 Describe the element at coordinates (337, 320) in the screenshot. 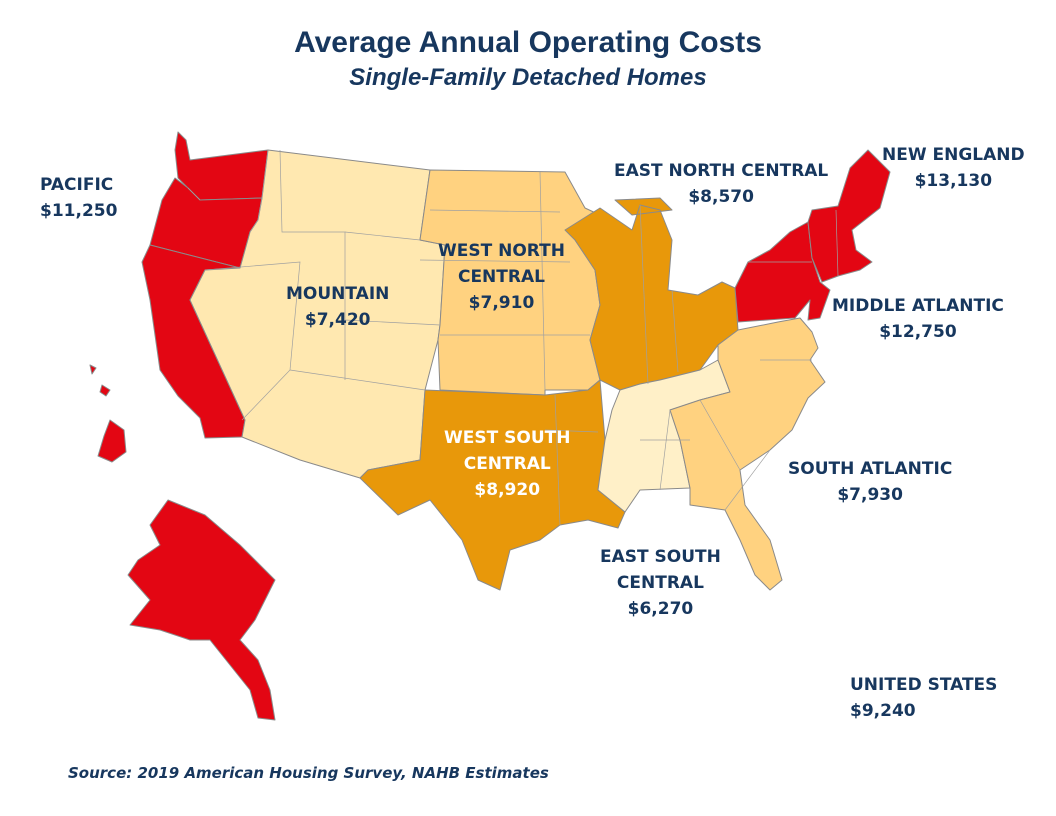

I see `label-mountain-value: $7,420` at that location.